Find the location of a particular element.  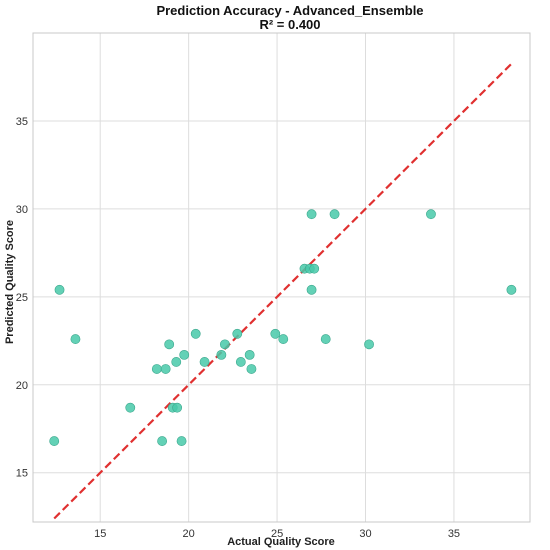

y-tick-label: 35 is located at coordinates (22, 122).